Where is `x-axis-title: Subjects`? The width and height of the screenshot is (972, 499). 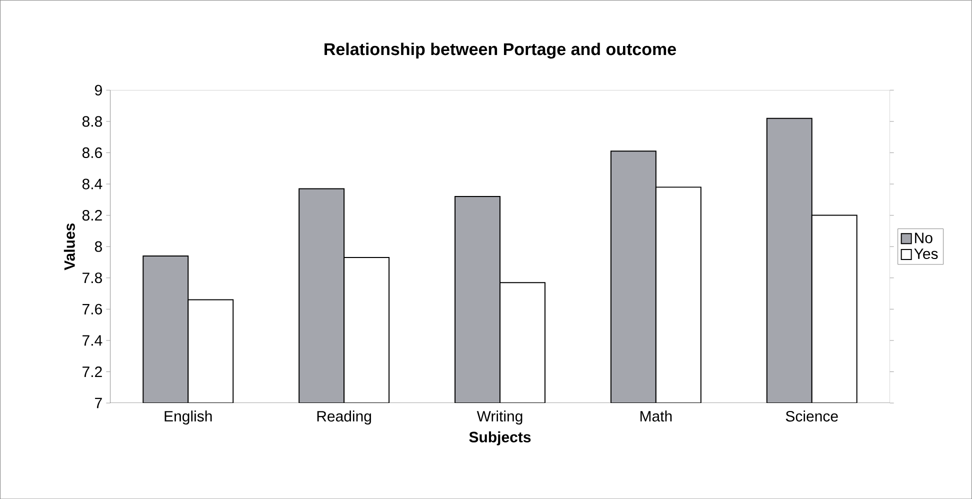
x-axis-title: Subjects is located at coordinates (500, 438).